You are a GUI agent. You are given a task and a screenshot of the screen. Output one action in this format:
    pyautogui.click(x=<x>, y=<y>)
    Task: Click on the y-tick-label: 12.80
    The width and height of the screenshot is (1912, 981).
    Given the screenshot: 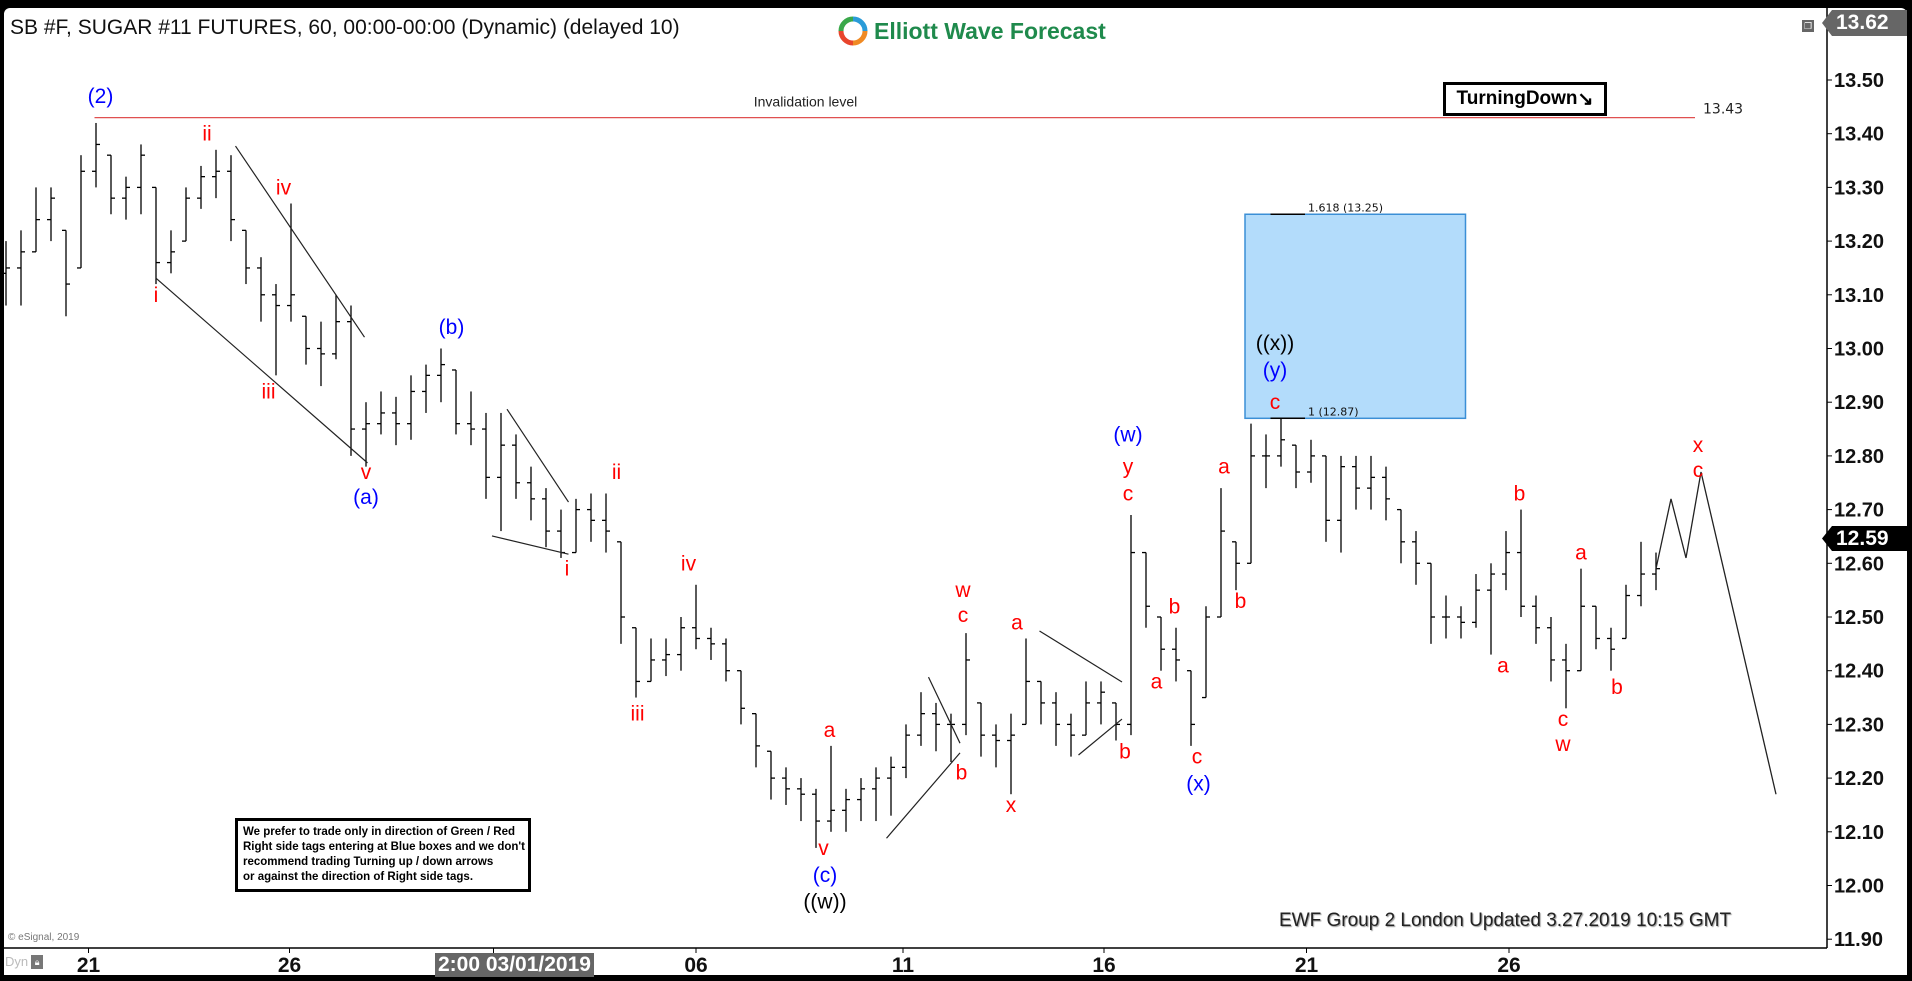 What is the action you would take?
    pyautogui.click(x=1859, y=457)
    